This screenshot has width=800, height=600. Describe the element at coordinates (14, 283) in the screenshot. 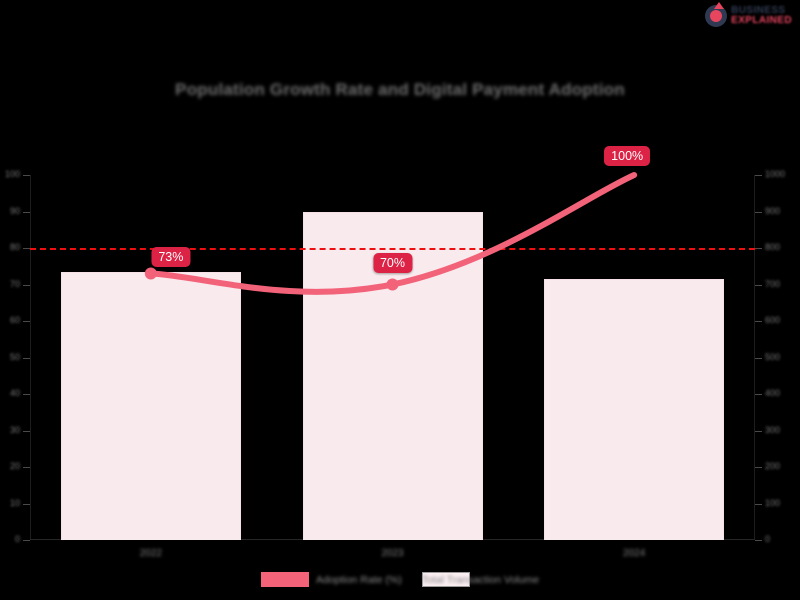

I see `y-axis-left-tick-label: 70` at that location.